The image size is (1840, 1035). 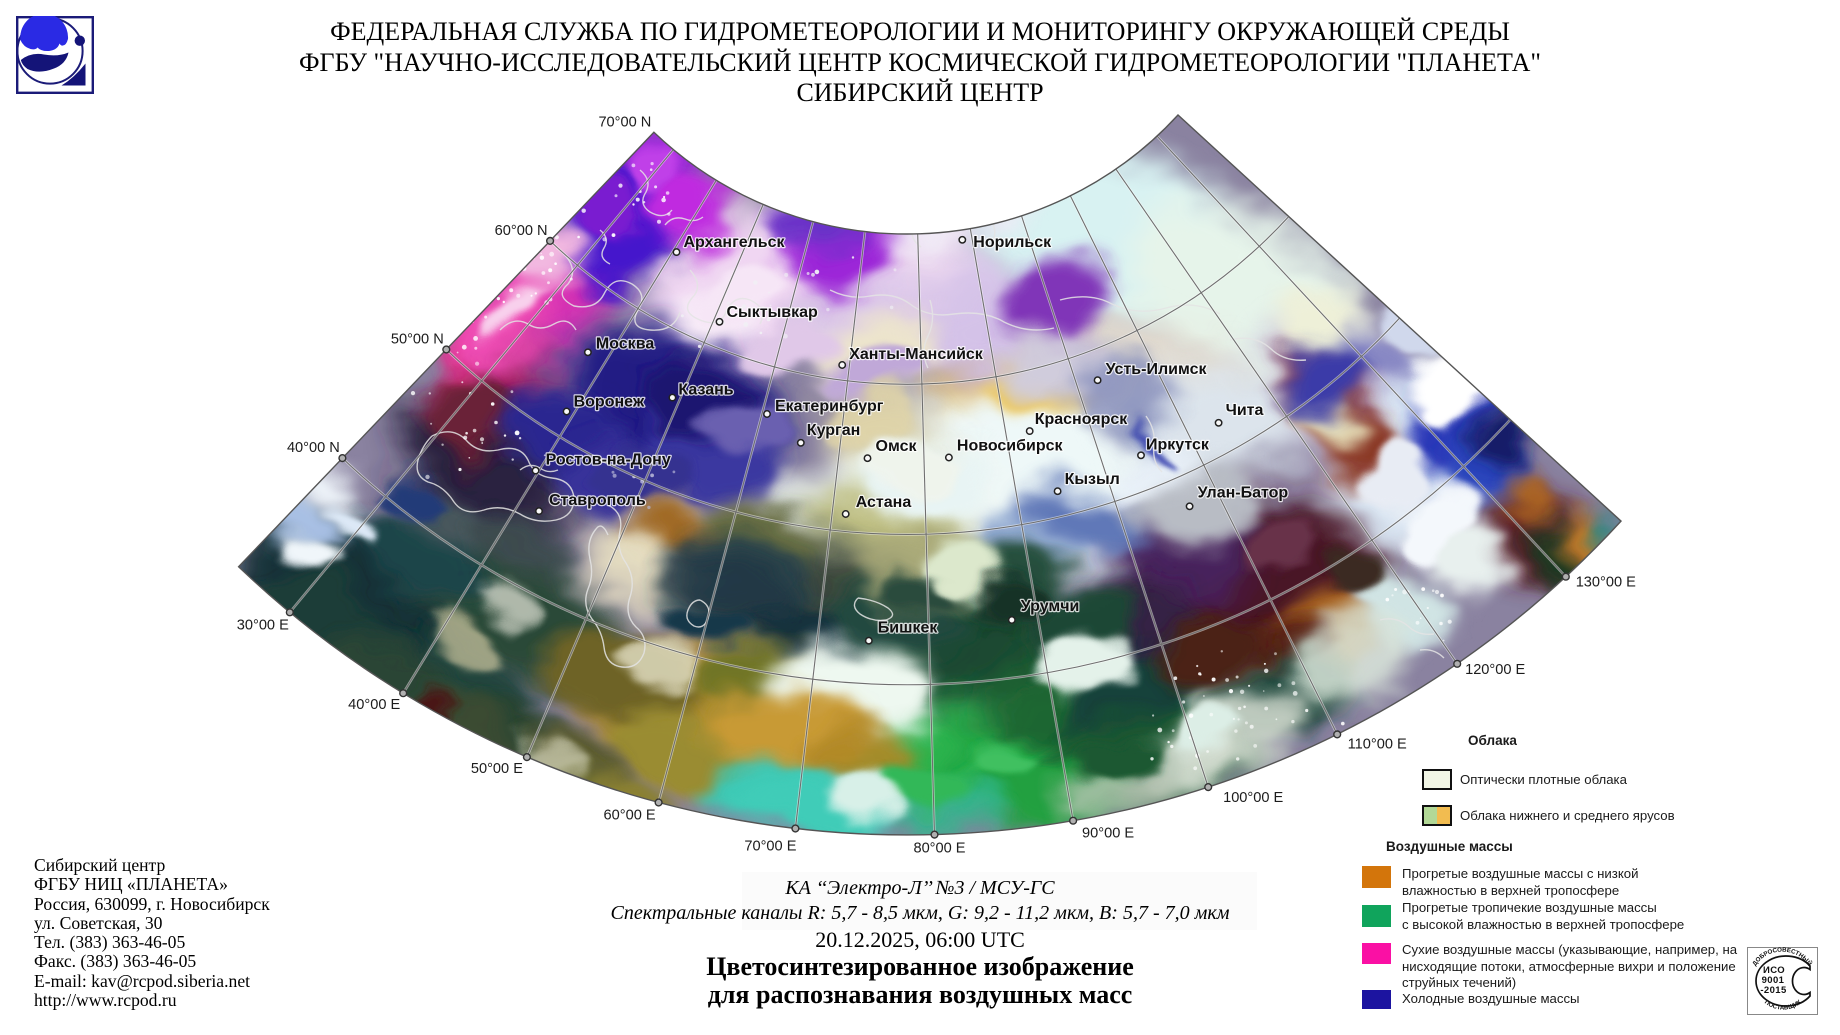 What do you see at coordinates (705, 390) in the screenshot?
I see `svg-text: Казань` at bounding box center [705, 390].